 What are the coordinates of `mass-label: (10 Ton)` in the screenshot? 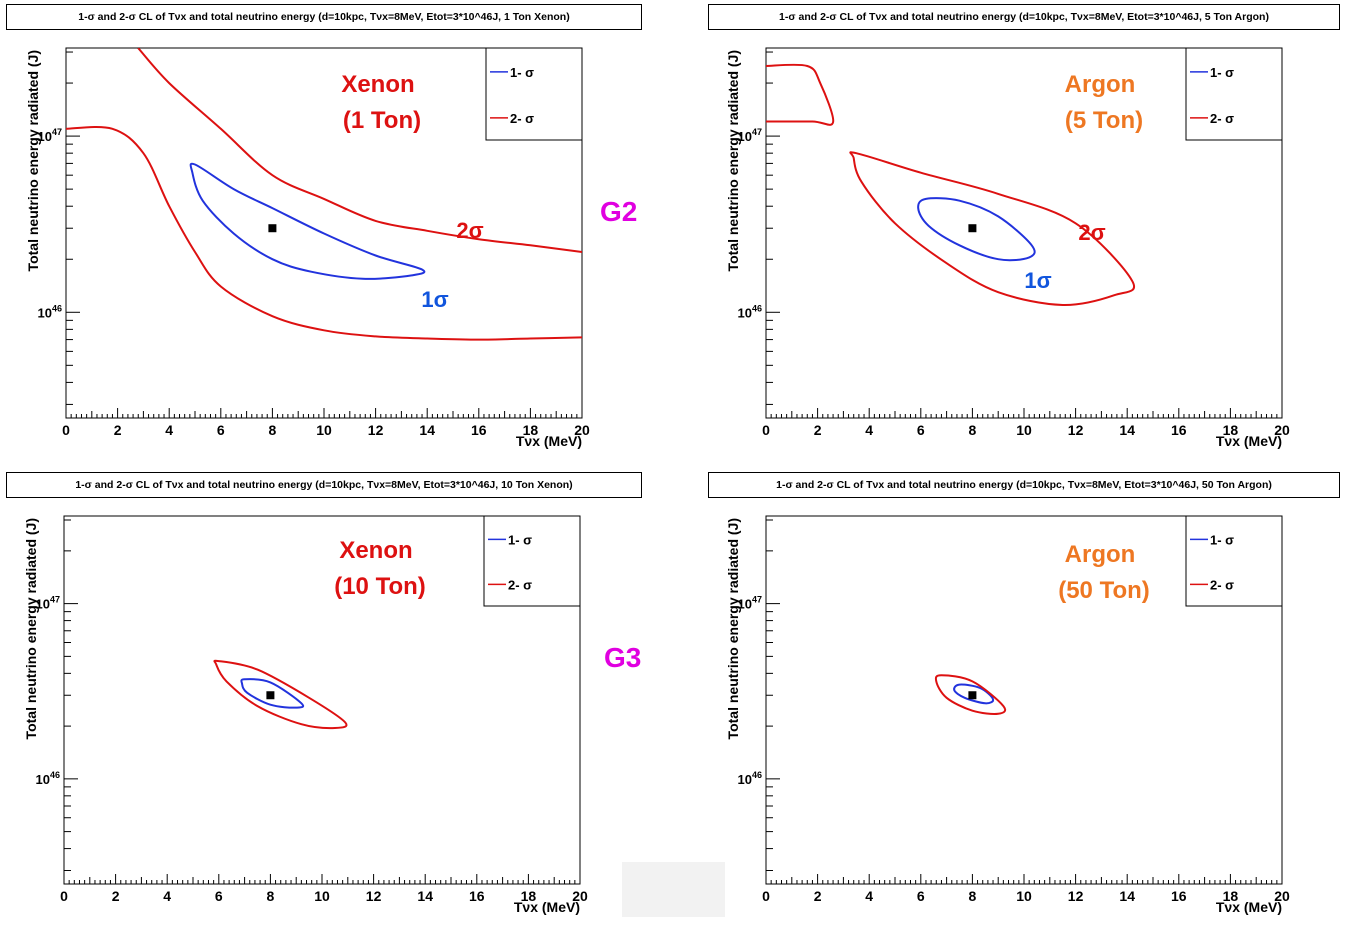 It's located at (380, 586).